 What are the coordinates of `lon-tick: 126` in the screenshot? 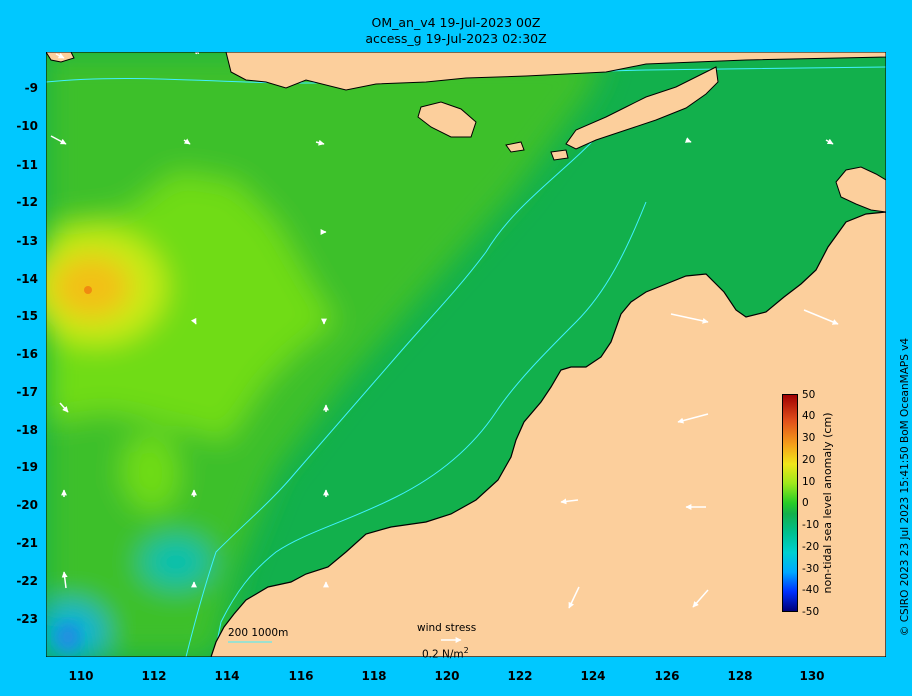 It's located at (667, 676).